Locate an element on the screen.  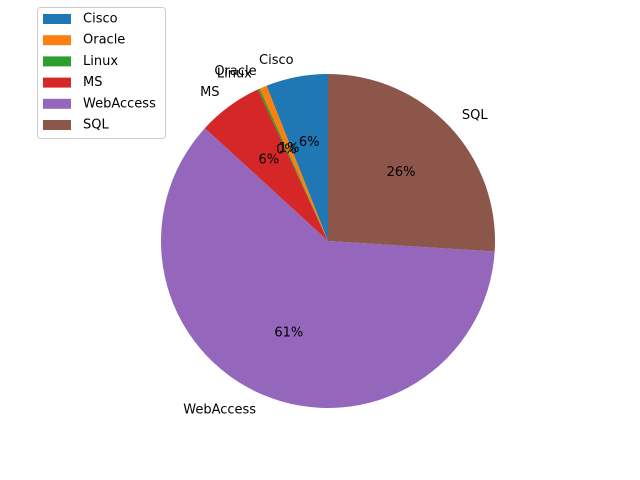
pie-slice-oracle is located at coordinates (293, 163).